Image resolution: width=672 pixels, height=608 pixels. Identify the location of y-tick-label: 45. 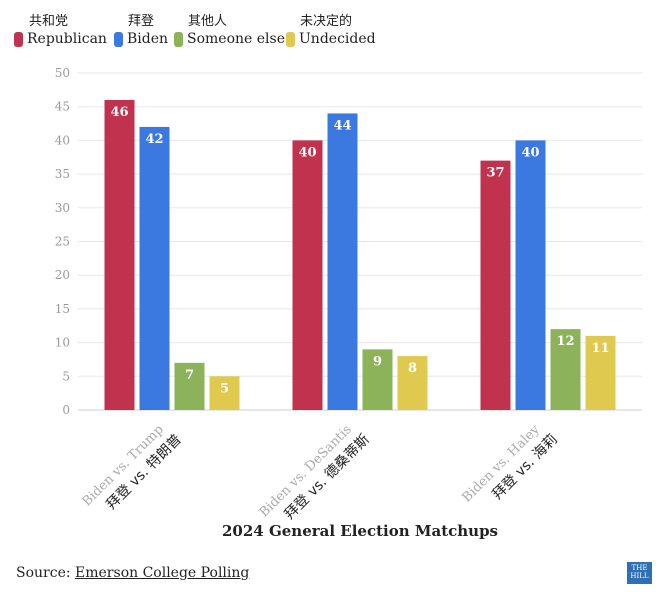
(62, 107).